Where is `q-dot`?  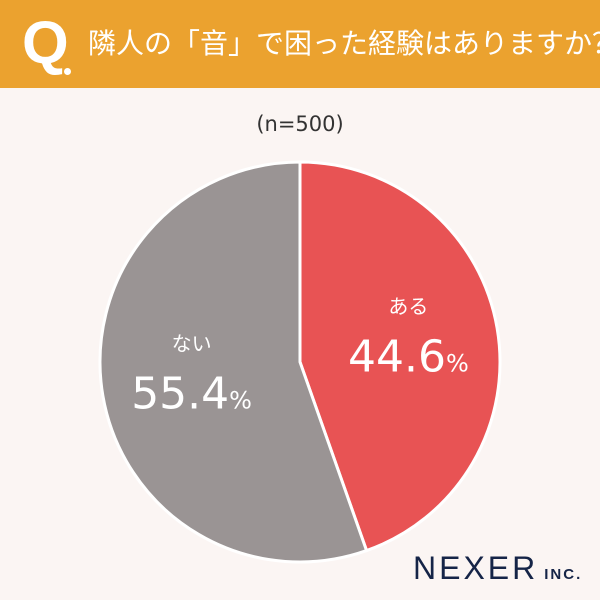 q-dot is located at coordinates (67, 71).